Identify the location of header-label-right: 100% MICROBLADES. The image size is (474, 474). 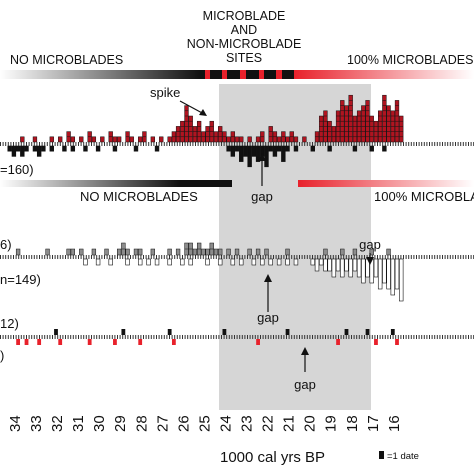
(410, 60).